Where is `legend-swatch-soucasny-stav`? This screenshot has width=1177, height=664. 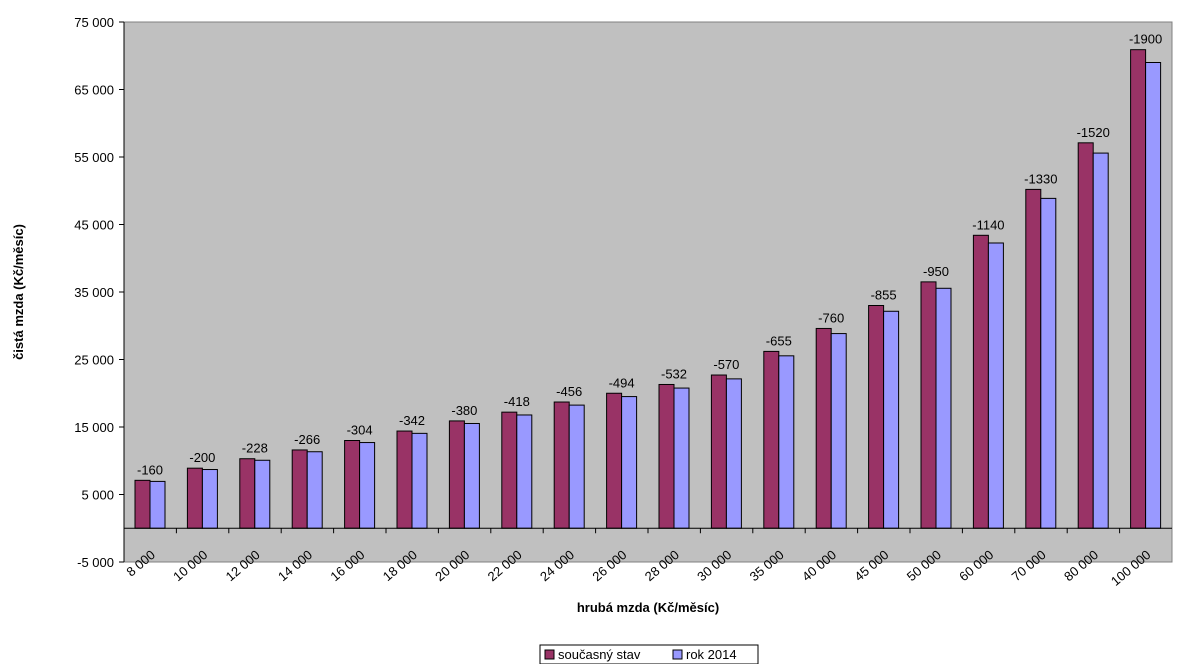
legend-swatch-soucasny-stav is located at coordinates (549, 654).